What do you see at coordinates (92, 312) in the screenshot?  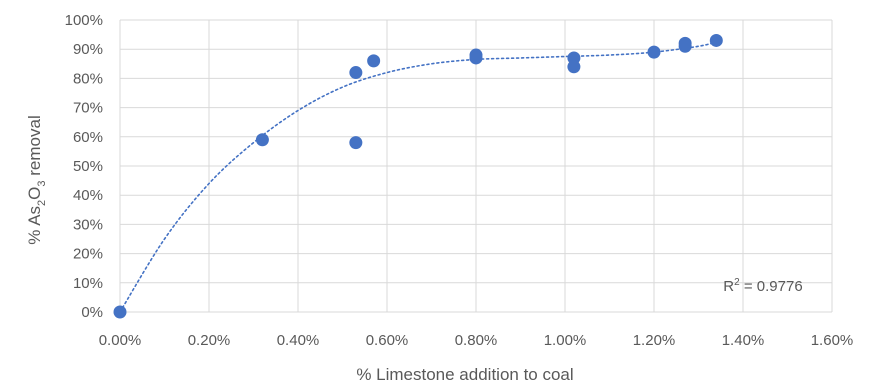 I see `y-tick-label: 0%` at bounding box center [92, 312].